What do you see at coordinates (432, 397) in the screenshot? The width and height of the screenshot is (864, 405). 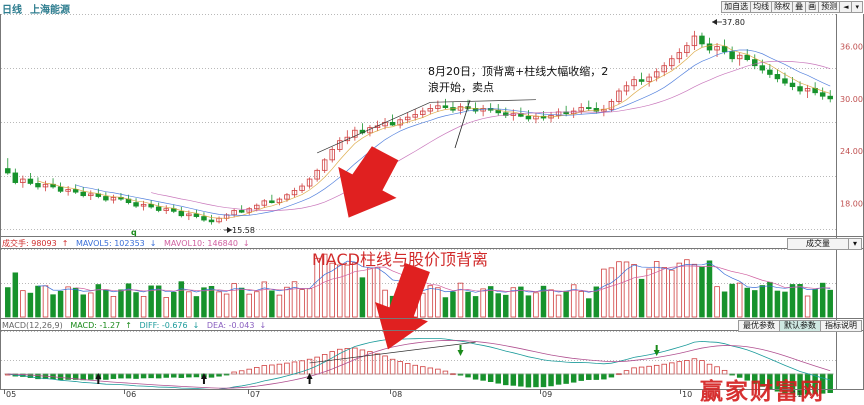 I see `x-axis: 05 06 07 08 09 10 11` at bounding box center [432, 397].